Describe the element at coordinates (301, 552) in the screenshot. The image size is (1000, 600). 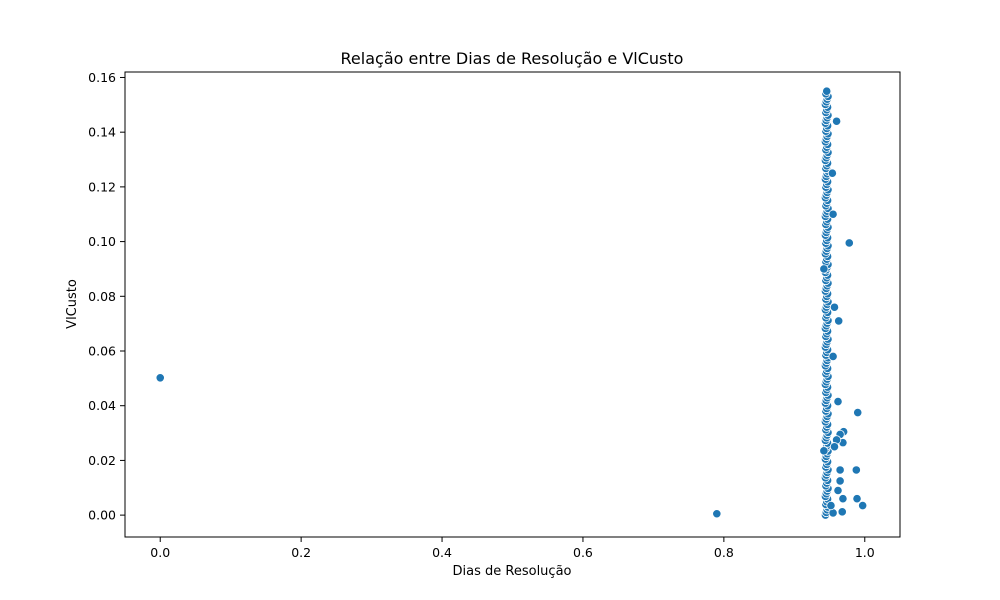
I see `x-tick-label: 0.2` at that location.